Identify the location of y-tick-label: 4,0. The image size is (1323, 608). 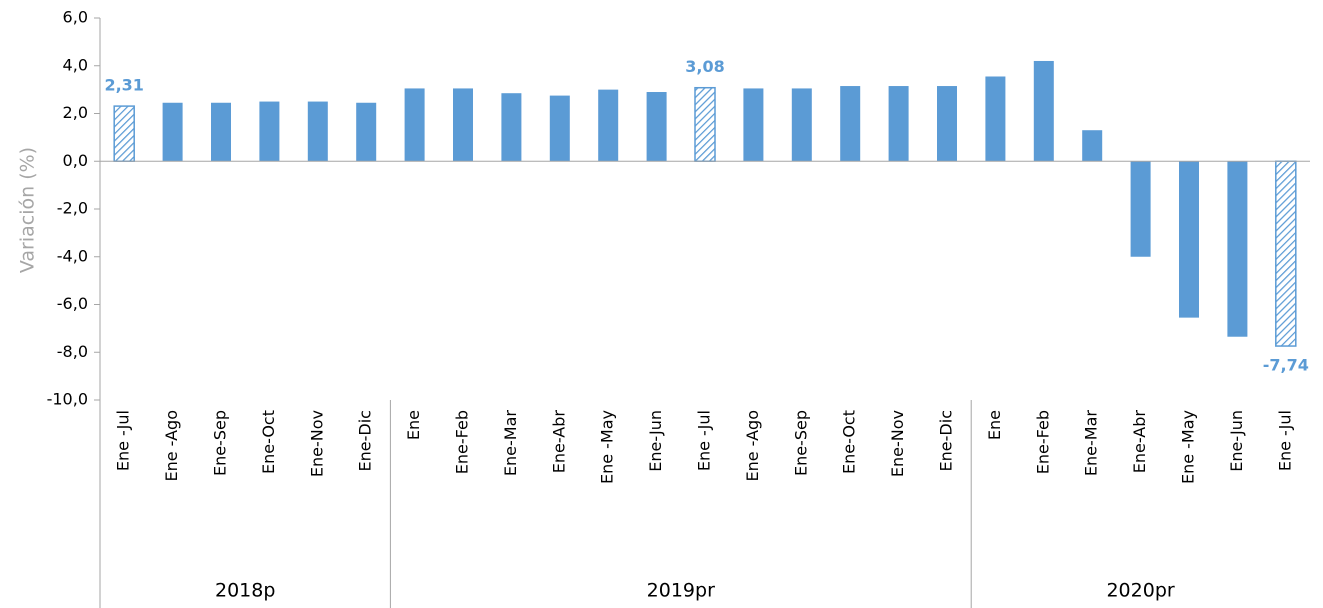
(75, 64).